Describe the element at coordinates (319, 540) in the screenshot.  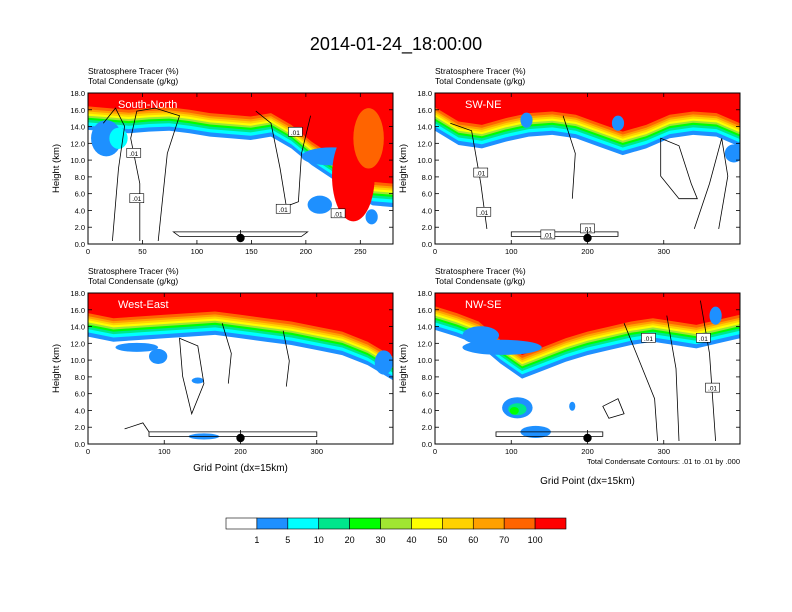
I see `colorbar-label: 10` at that location.